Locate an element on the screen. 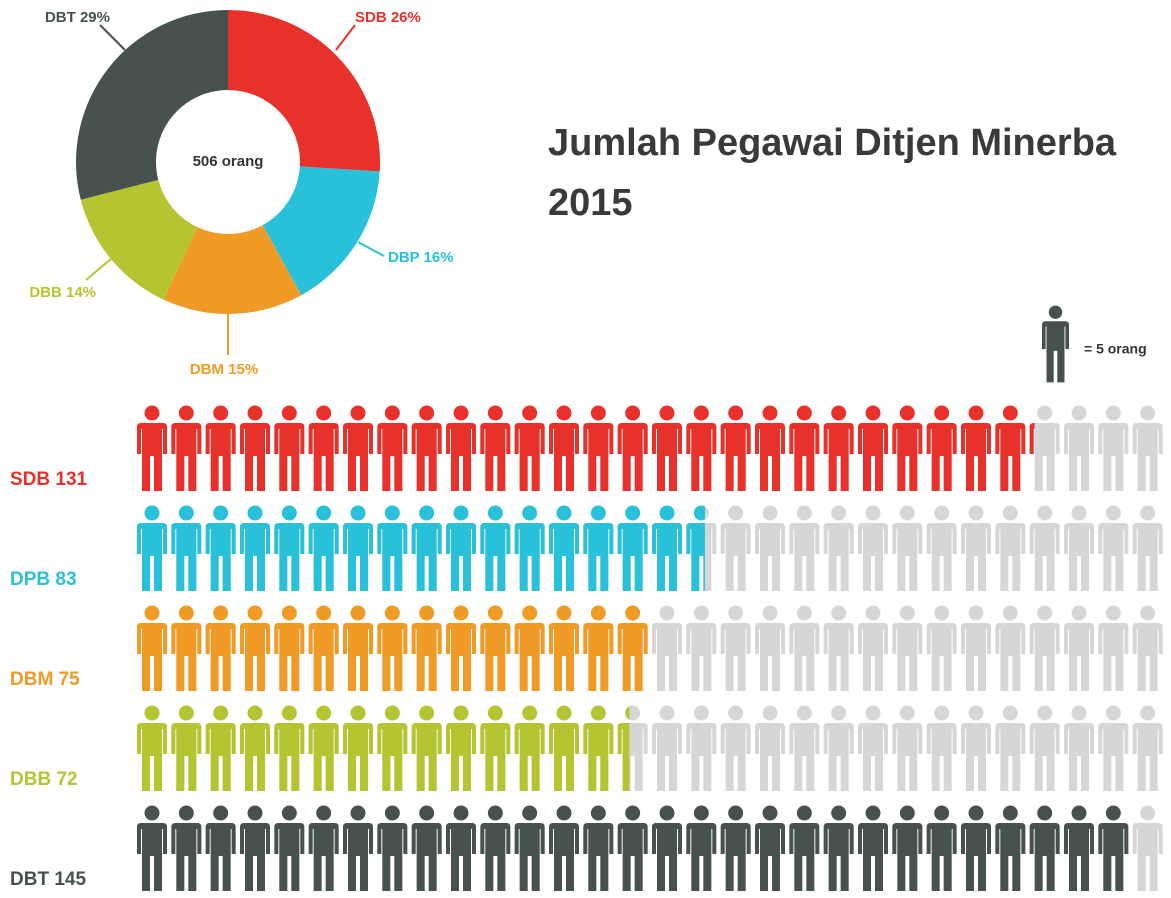 The height and width of the screenshot is (898, 1171). leader-lines is located at coordinates (235, 189).